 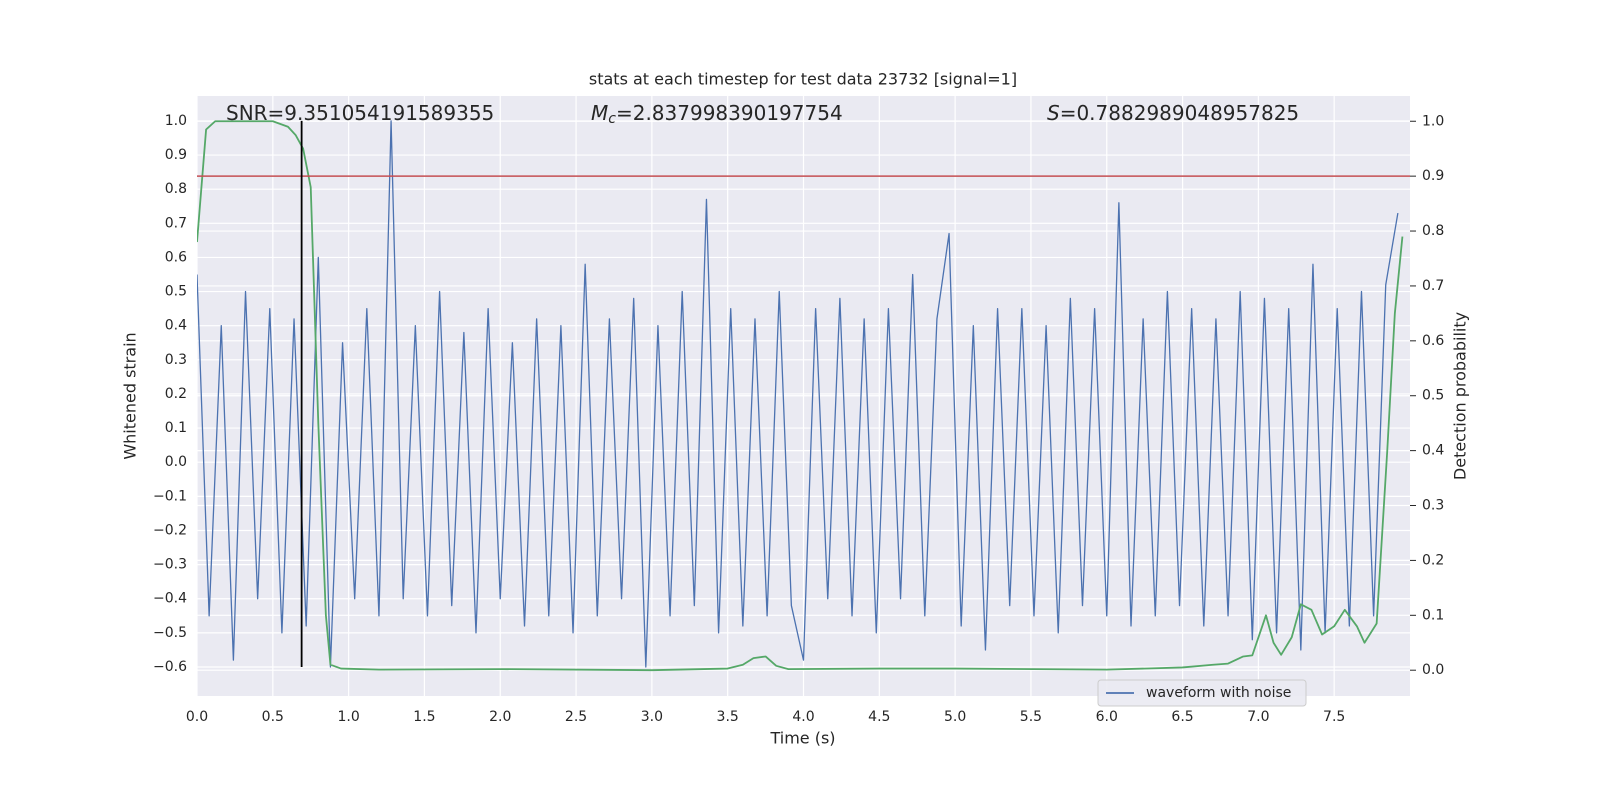 I want to click on x-tick-label: 7.5, so click(x=1334, y=717).